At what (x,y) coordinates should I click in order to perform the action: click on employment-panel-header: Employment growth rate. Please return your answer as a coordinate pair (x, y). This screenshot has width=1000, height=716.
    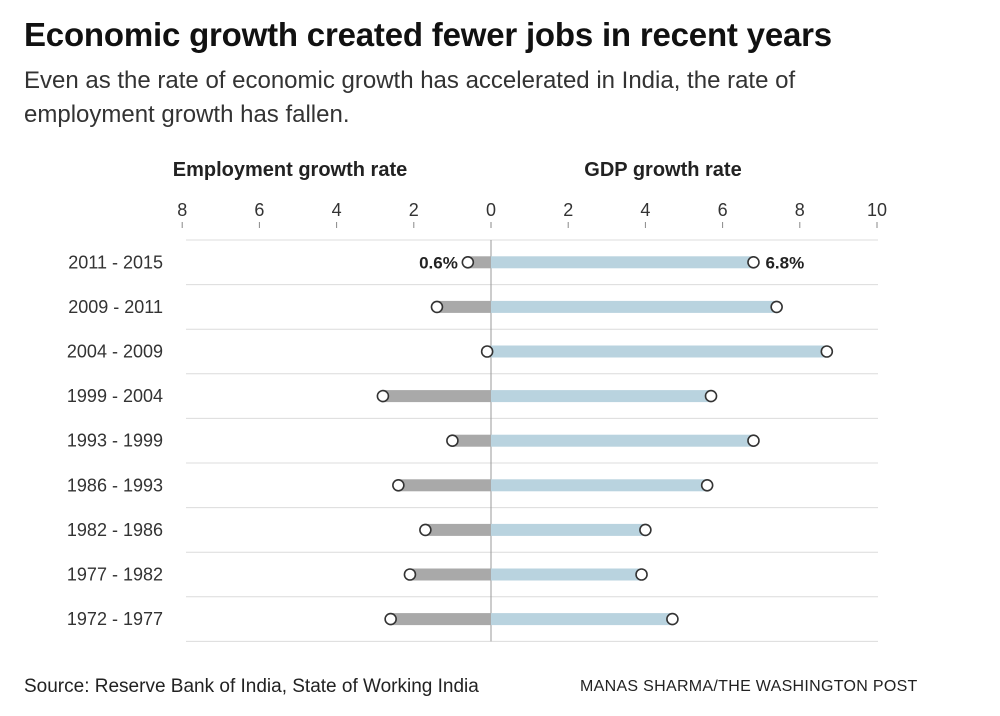
    Looking at the image, I should click on (290, 170).